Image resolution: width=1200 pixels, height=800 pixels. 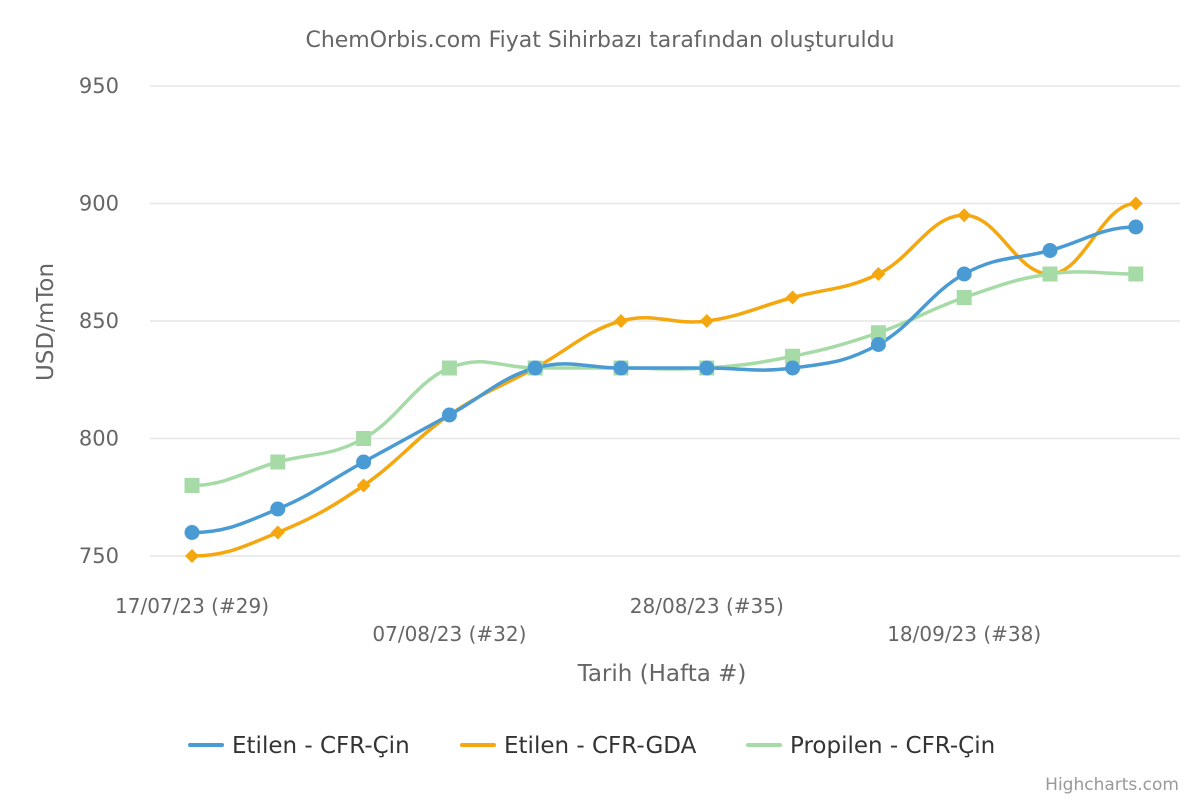 I want to click on x-tick-label: 28/08/23 (#35), so click(x=707, y=606).